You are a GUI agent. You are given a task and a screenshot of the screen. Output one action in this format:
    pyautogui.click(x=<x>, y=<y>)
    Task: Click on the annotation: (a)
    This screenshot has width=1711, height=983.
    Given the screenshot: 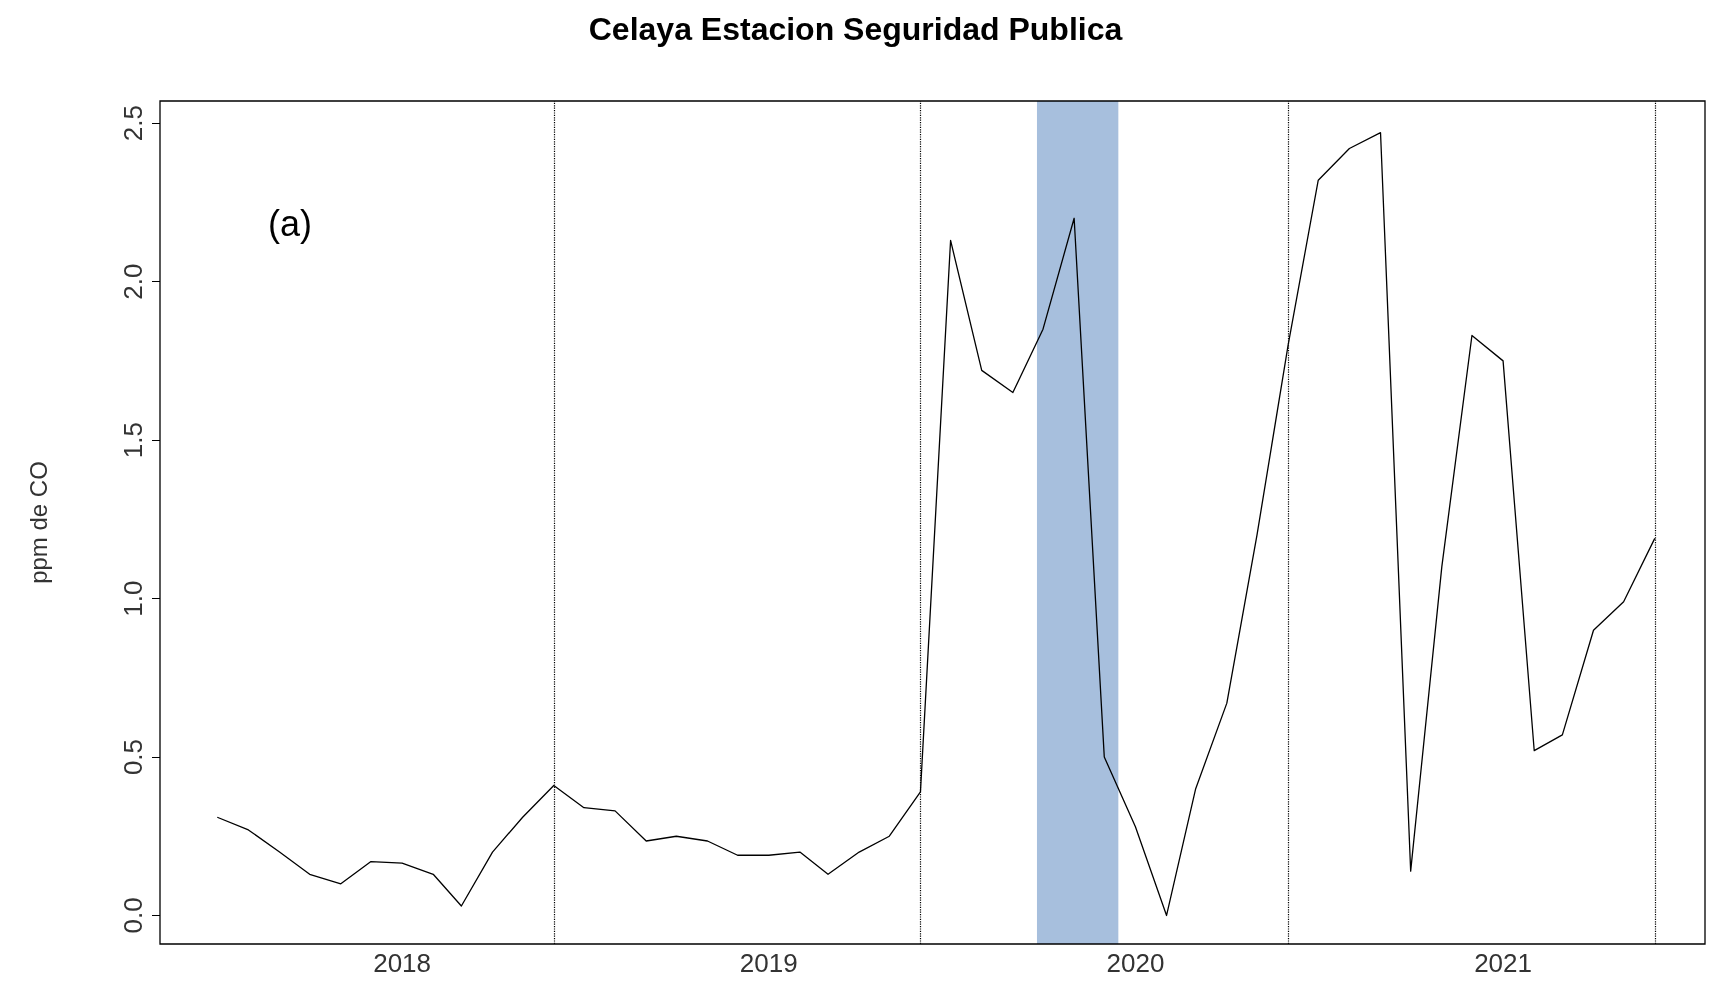 What is the action you would take?
    pyautogui.click(x=290, y=223)
    